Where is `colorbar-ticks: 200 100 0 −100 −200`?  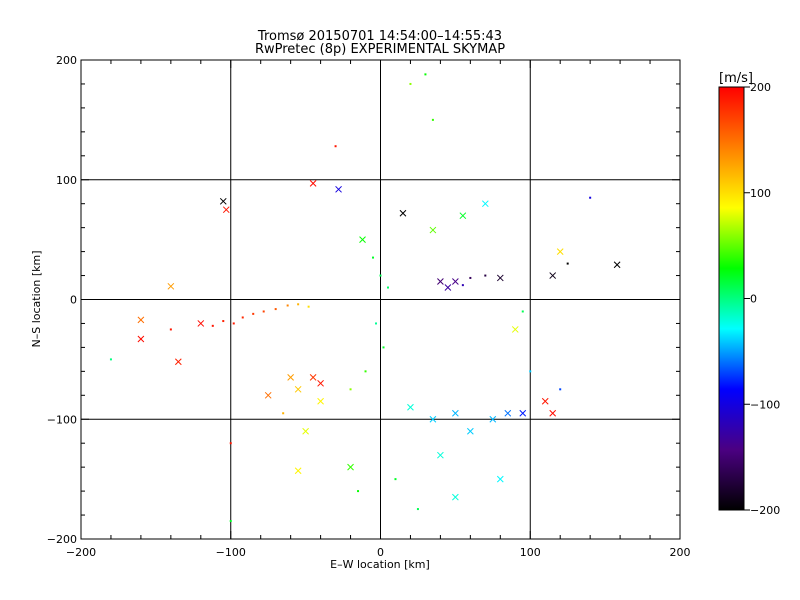 colorbar-ticks: 200 100 0 −100 −200 is located at coordinates (762, 299).